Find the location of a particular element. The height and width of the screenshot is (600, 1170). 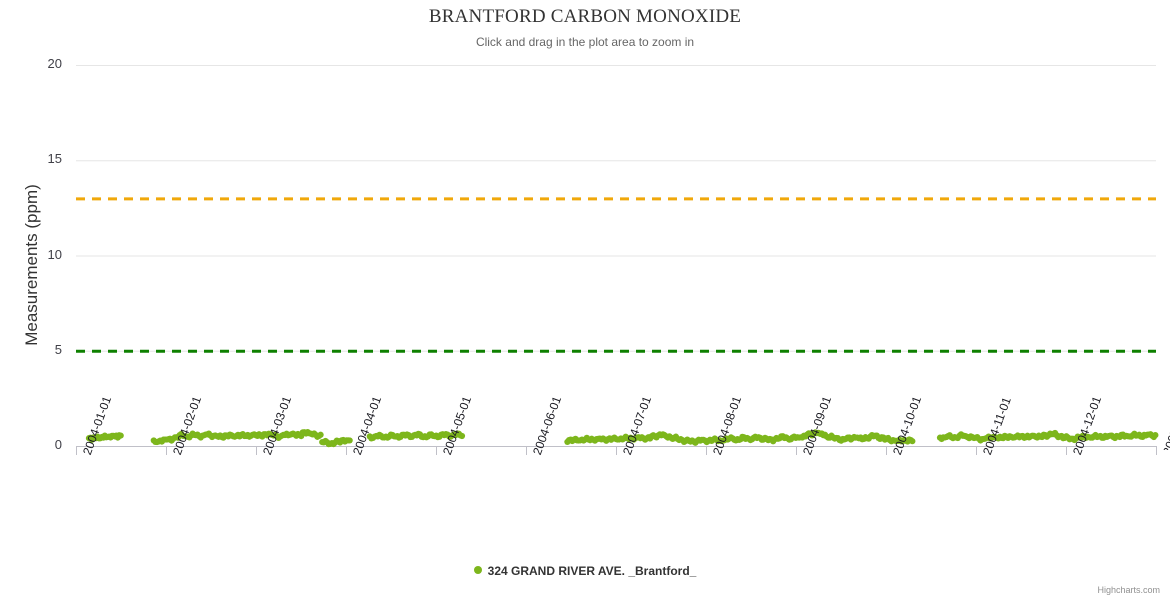

legend-marker-icon is located at coordinates (477, 569).